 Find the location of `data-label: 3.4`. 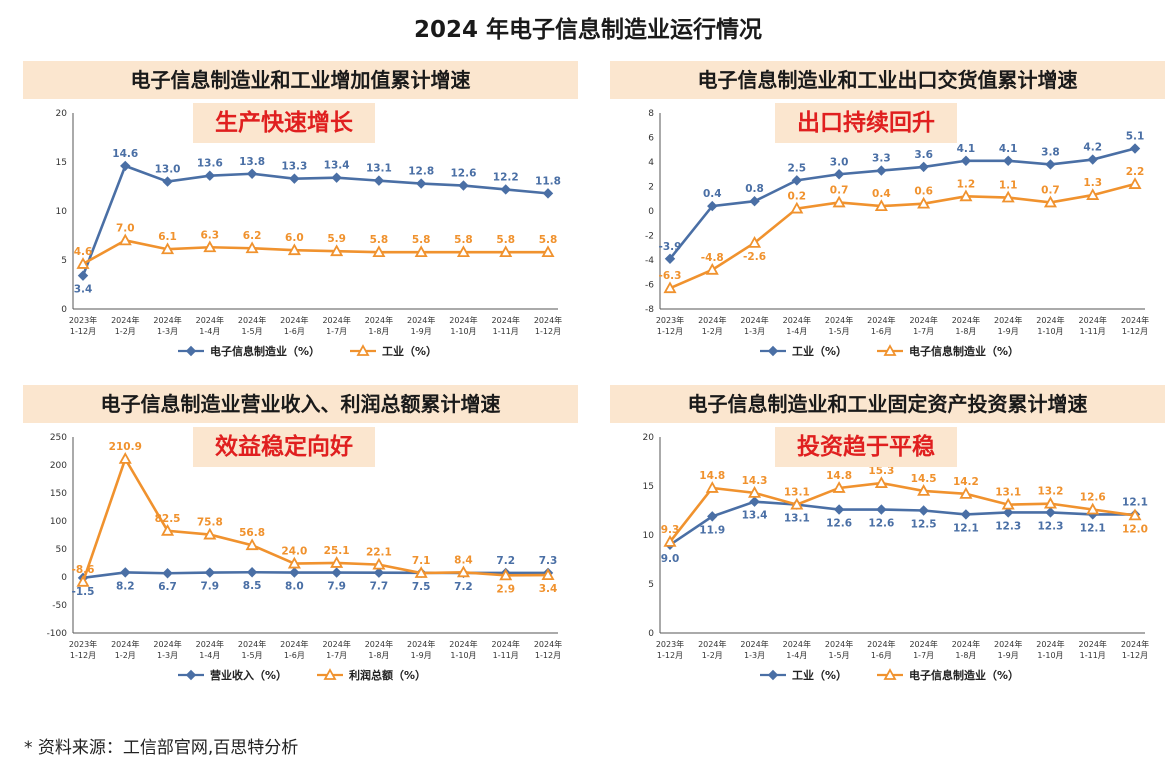

data-label: 3.4 is located at coordinates (83, 290).